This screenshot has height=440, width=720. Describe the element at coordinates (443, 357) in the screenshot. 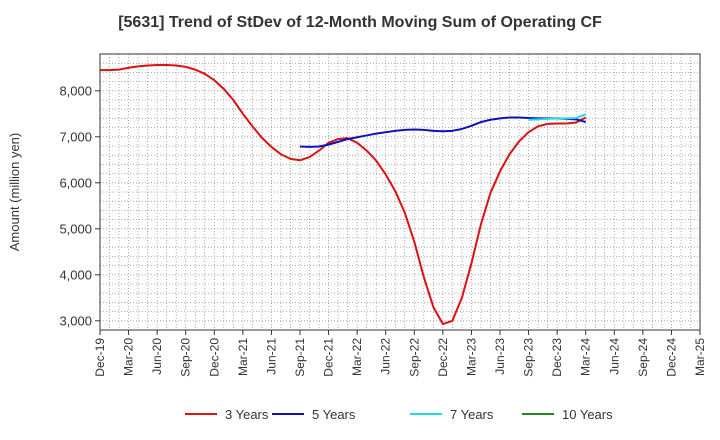

I see `x-tick-label: Dec-22` at that location.